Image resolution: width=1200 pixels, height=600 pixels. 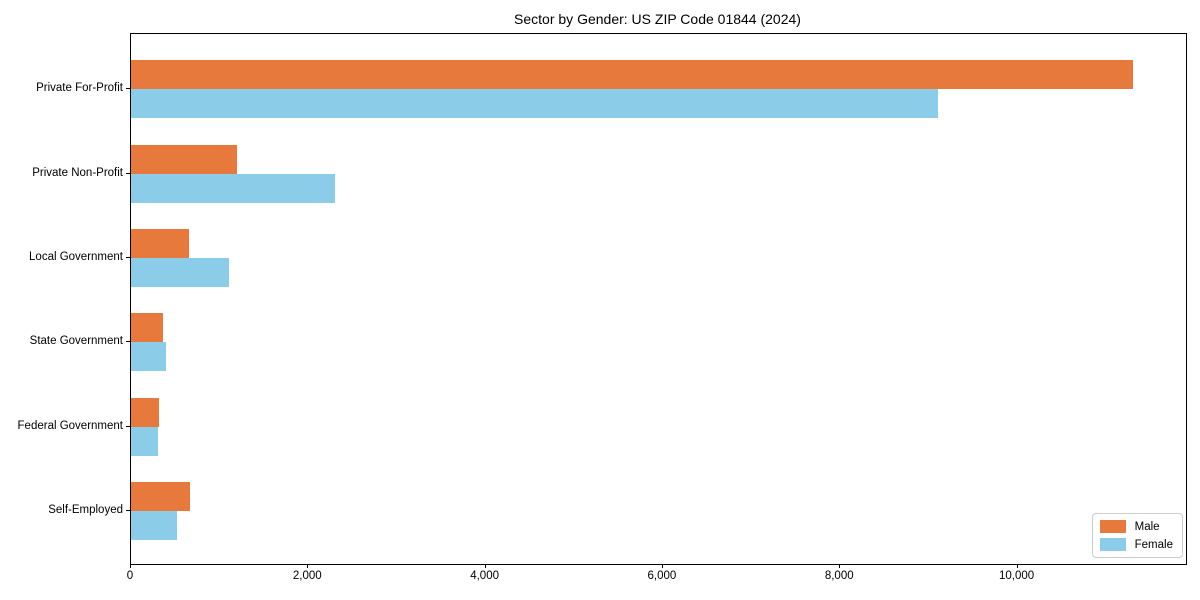 I want to click on bar-female-local-government, so click(x=180, y=272).